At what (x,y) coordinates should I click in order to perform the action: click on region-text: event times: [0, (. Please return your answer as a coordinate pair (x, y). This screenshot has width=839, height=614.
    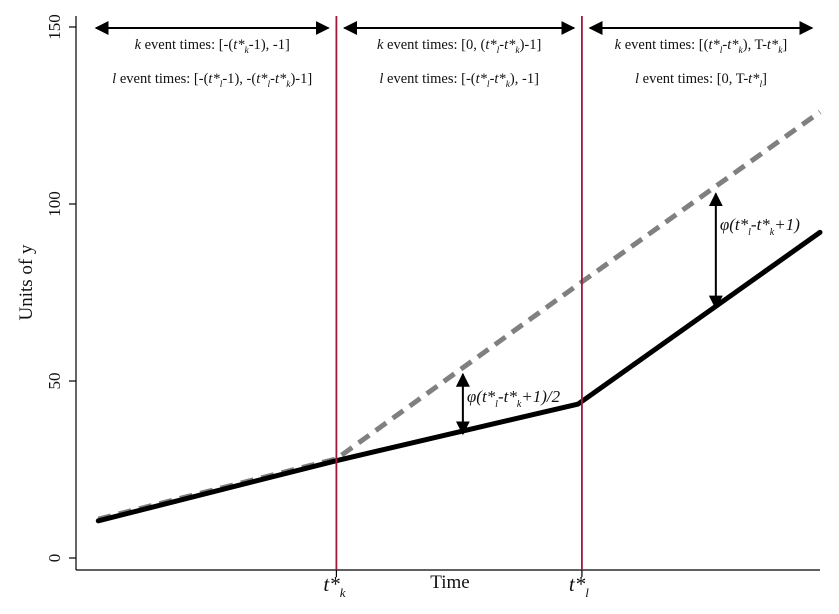
    Looking at the image, I should click on (434, 45).